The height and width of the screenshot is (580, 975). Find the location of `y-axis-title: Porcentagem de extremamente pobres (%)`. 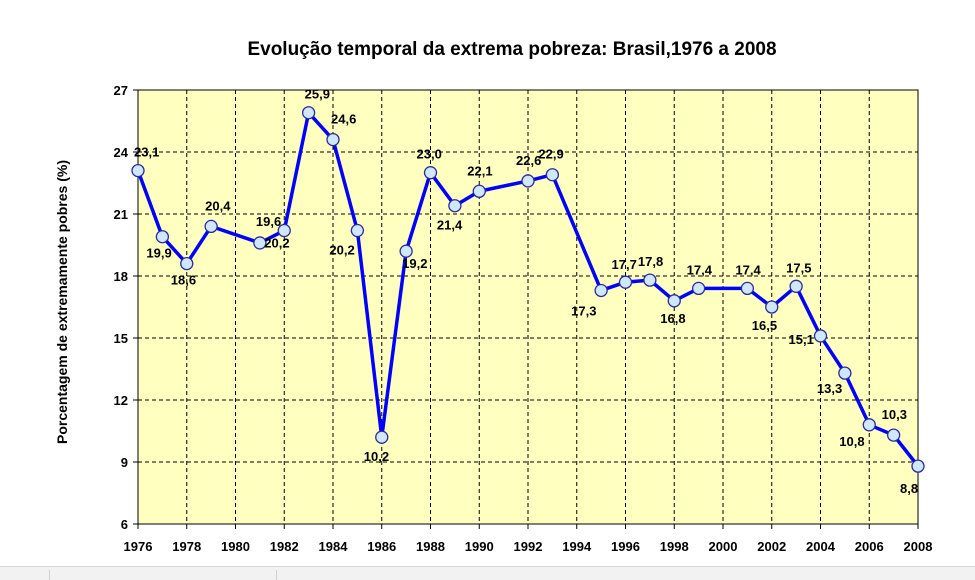

y-axis-title: Porcentagem de extremamente pobres (%) is located at coordinates (62, 302).